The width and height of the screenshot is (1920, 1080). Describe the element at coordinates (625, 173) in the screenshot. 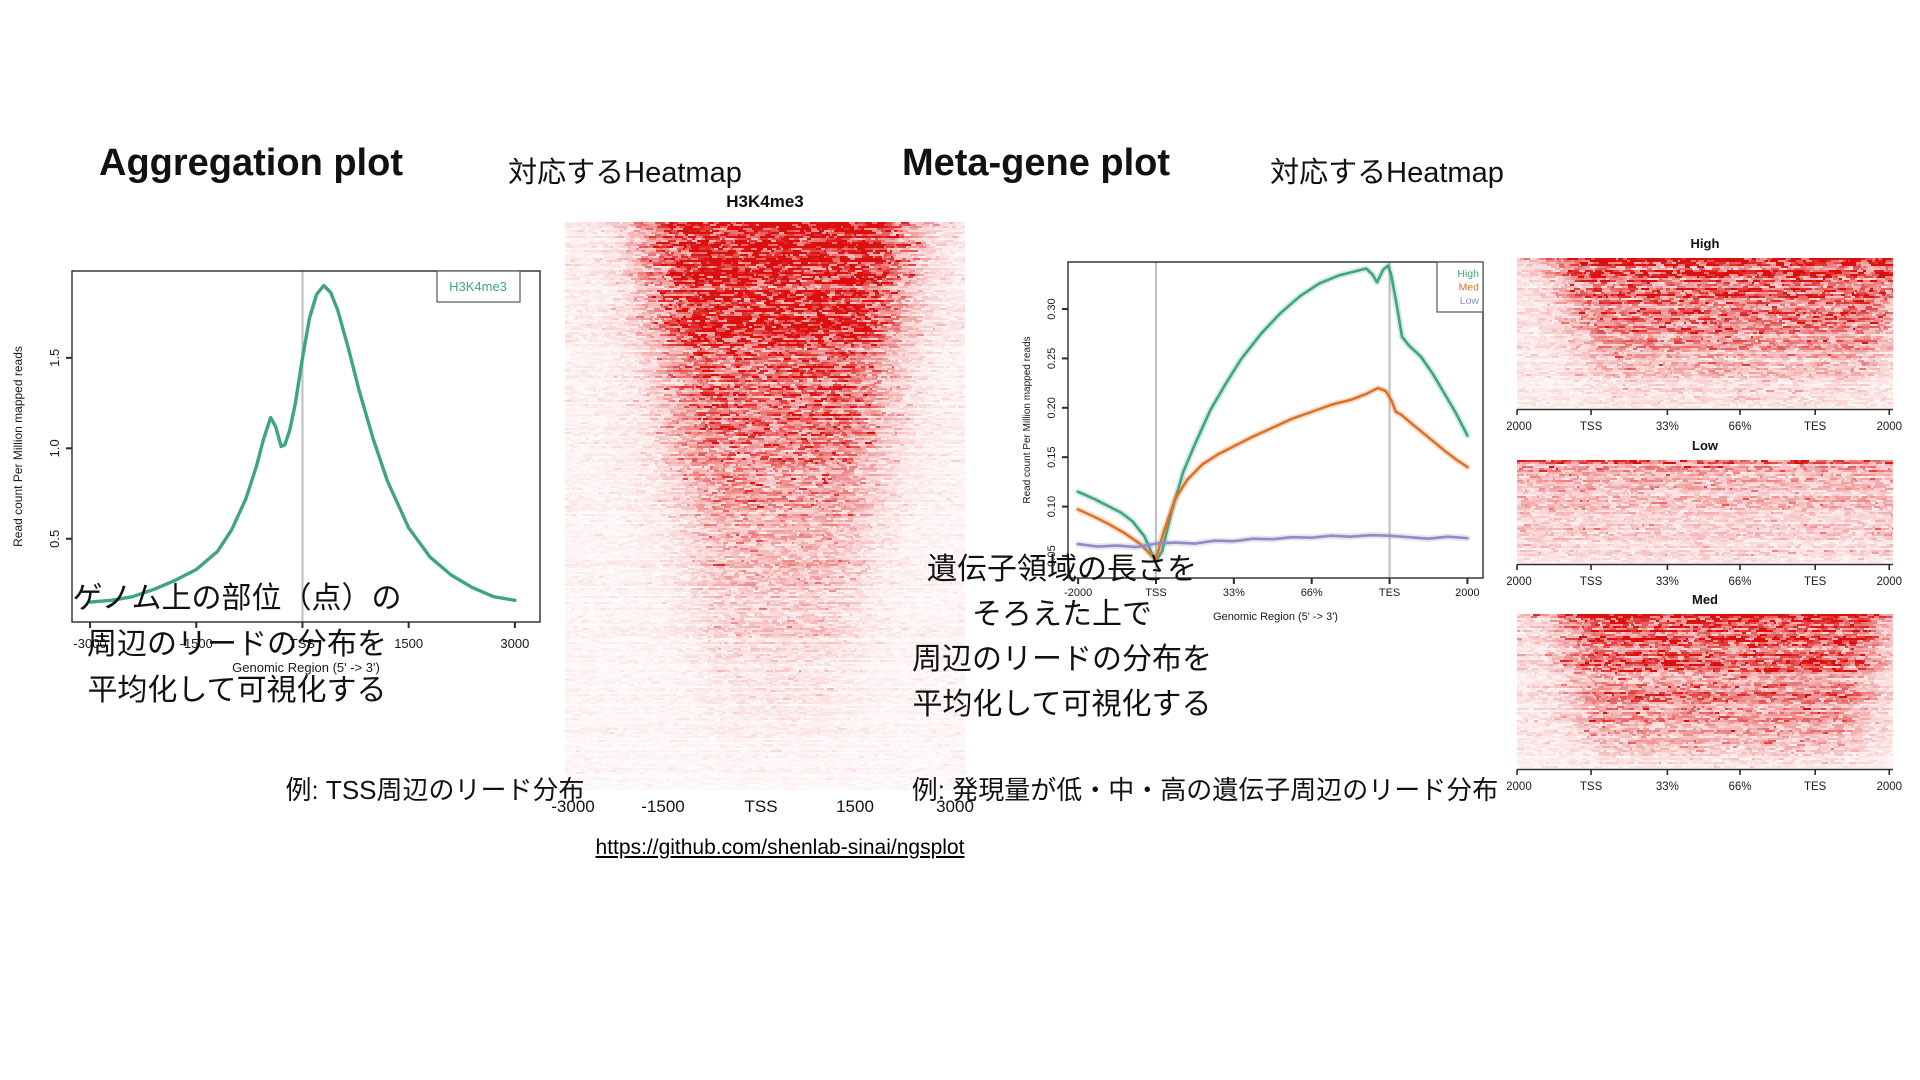

I see `left-heatmap-header: 対応するHeatmap` at that location.